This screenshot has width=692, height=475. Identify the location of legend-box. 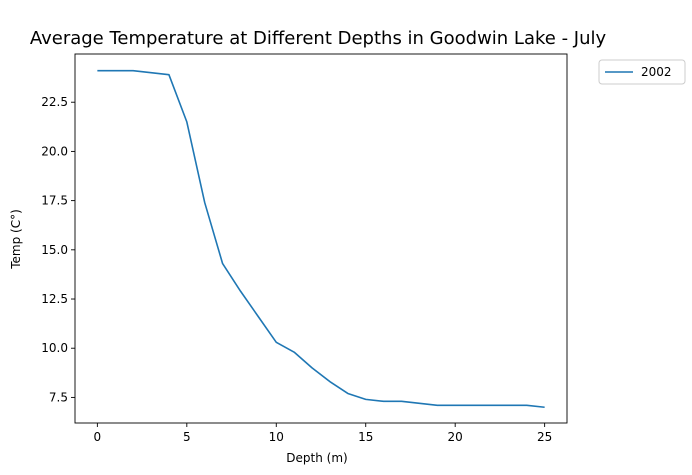
(642, 72).